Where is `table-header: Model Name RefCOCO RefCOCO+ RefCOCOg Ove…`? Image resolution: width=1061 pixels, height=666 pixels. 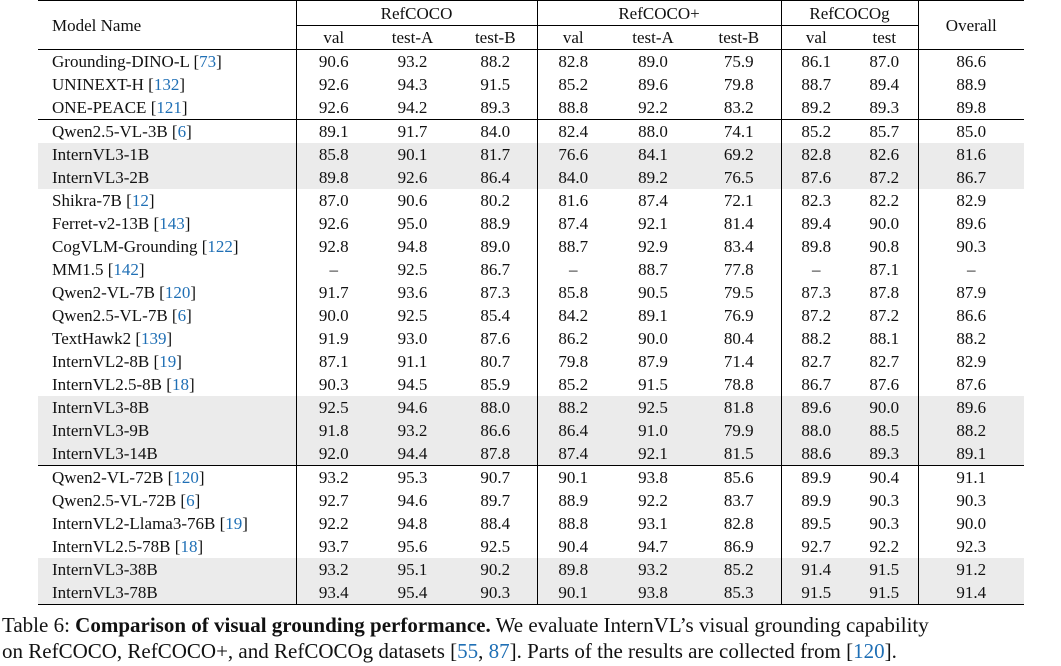 table-header: Model Name RefCOCO RefCOCO+ RefCOCOg Ove… is located at coordinates (531, 25).